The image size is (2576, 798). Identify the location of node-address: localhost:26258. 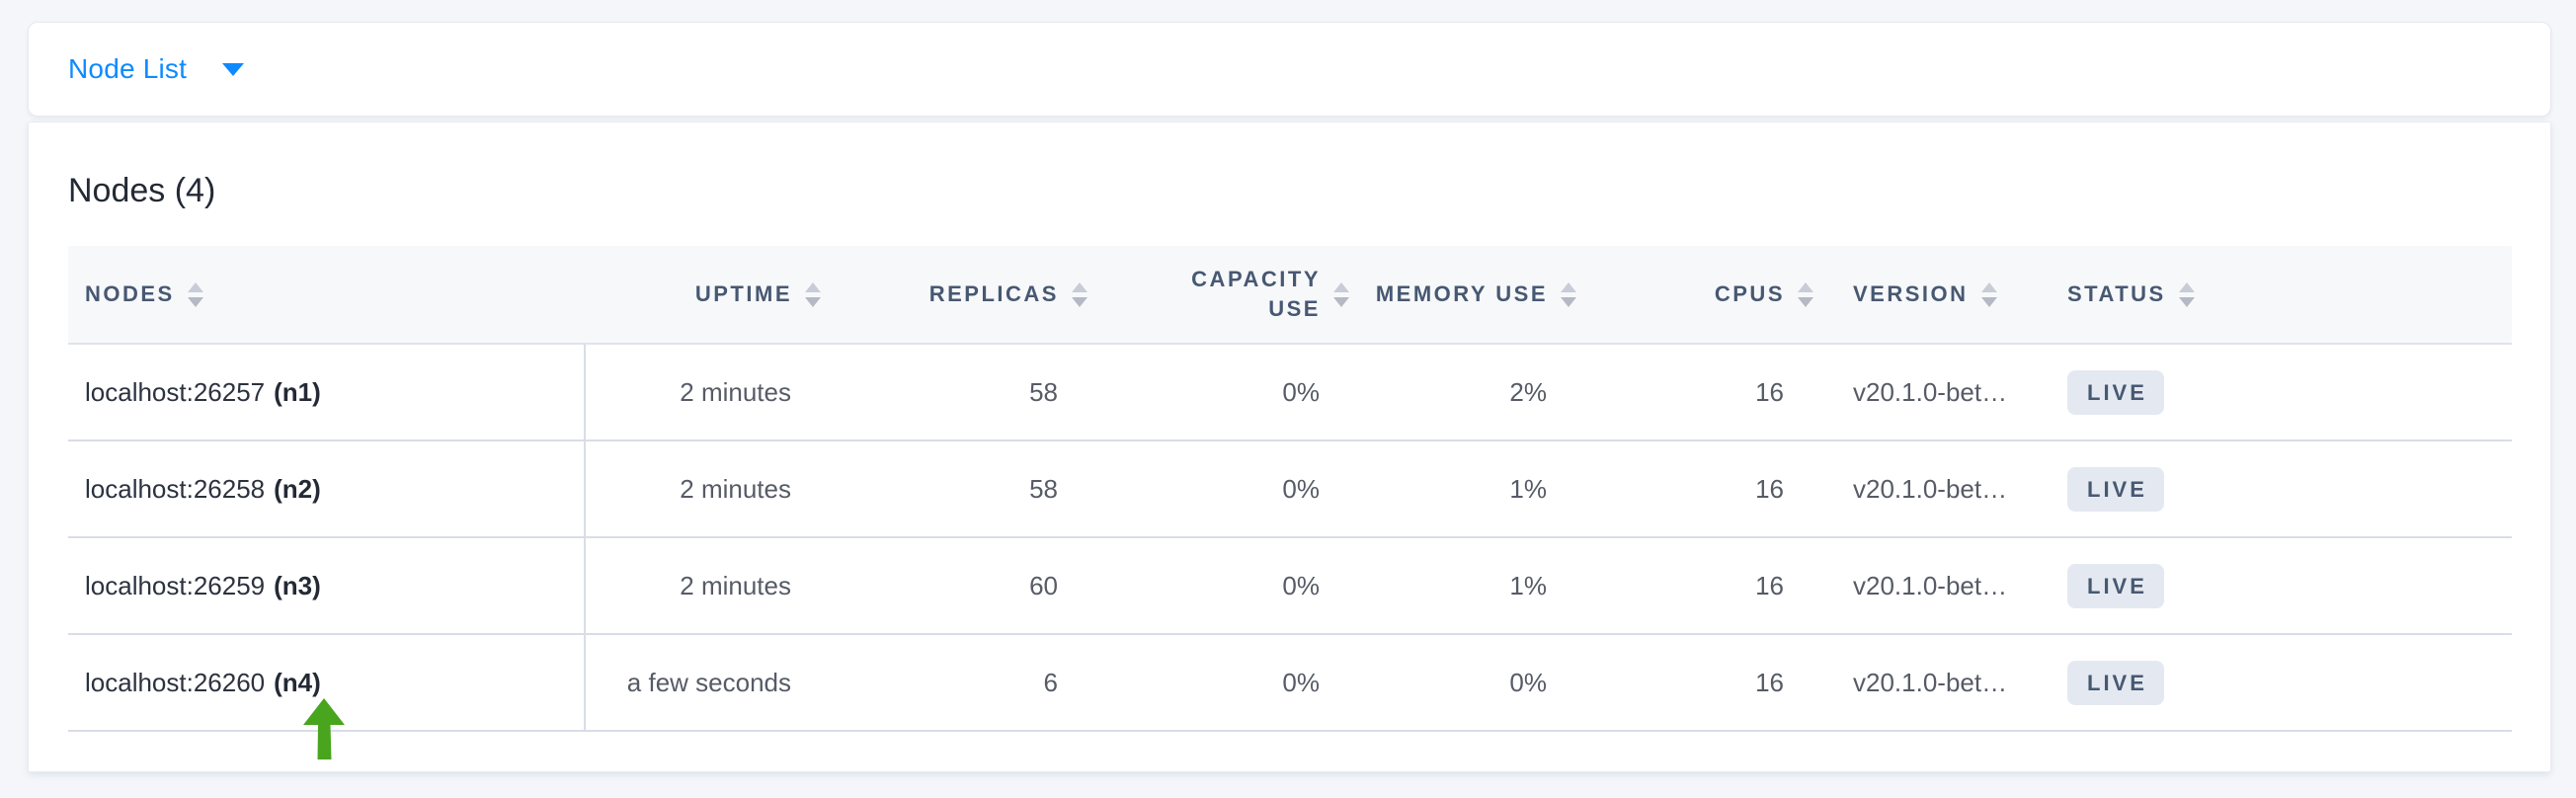
(175, 488).